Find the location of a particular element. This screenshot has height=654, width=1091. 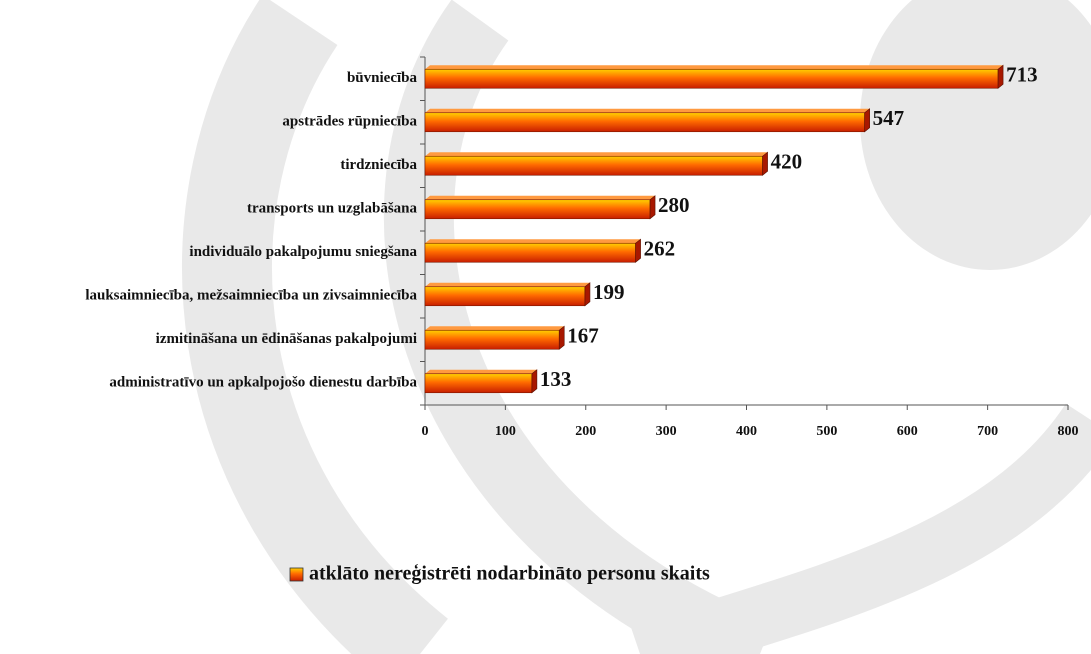

category-label: būvniecība is located at coordinates (382, 78).